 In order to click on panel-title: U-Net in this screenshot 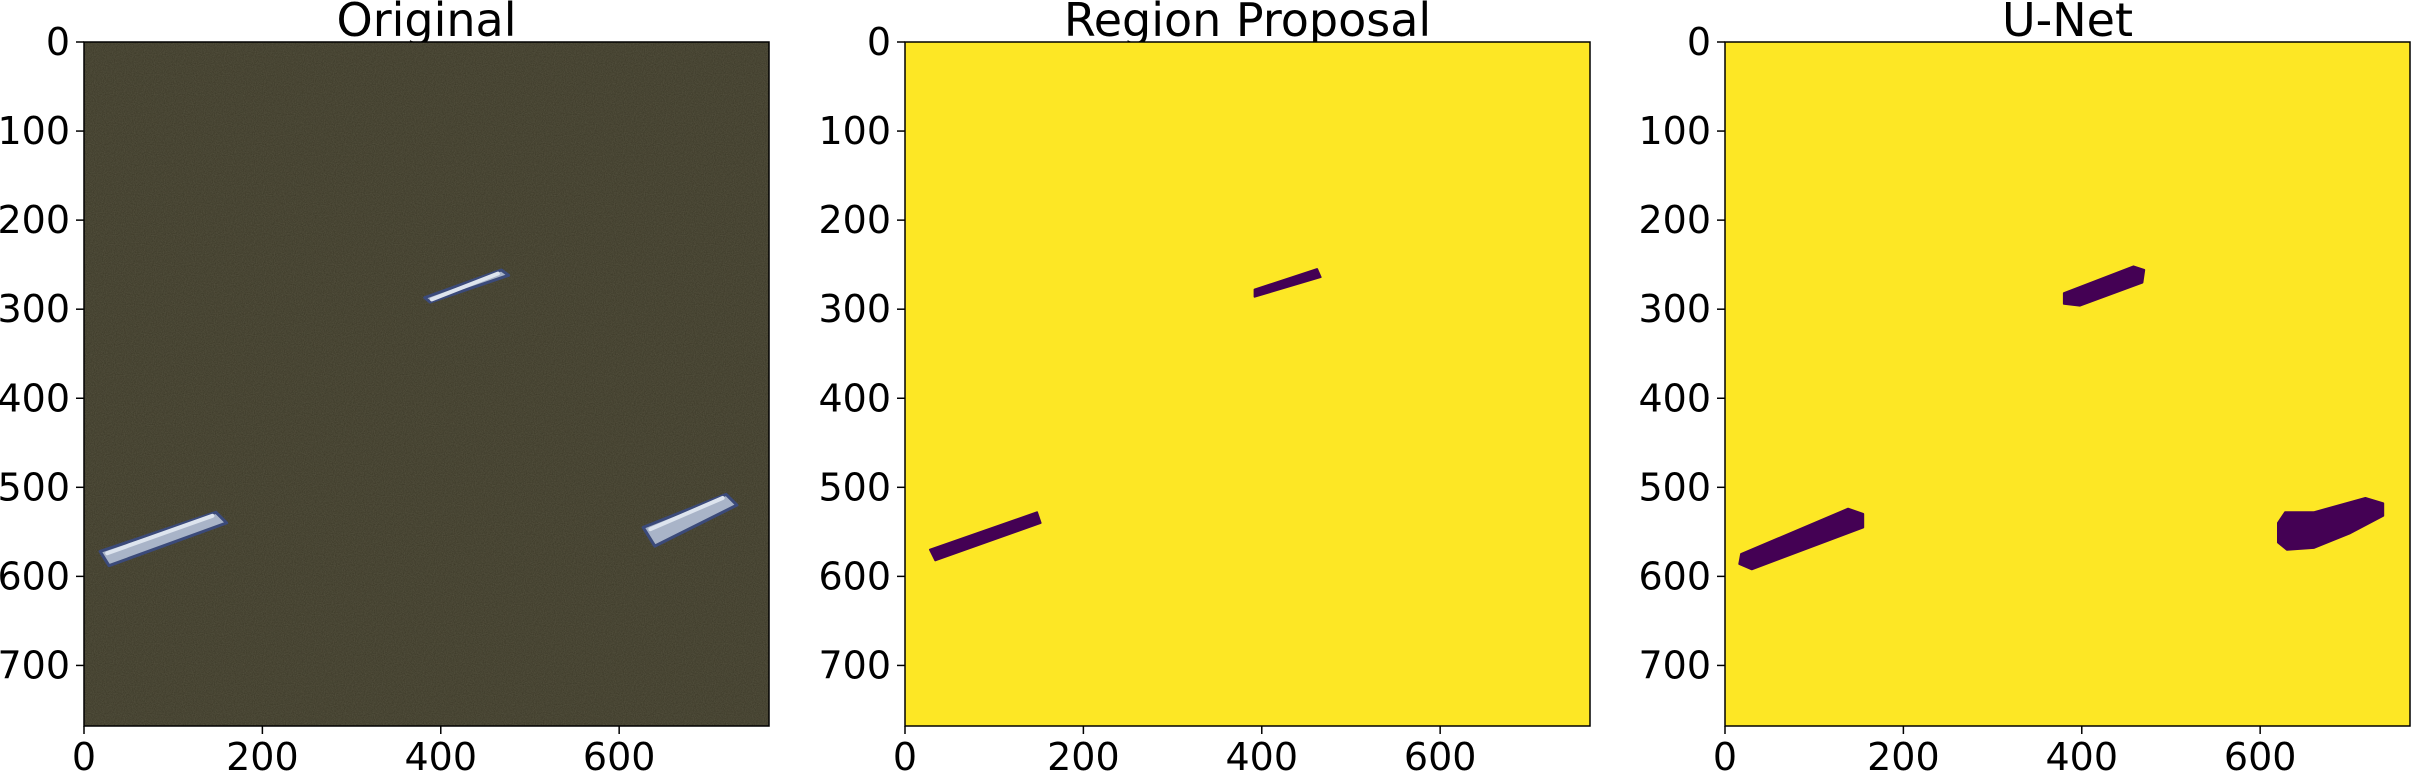, I will do `click(2067, 23)`.